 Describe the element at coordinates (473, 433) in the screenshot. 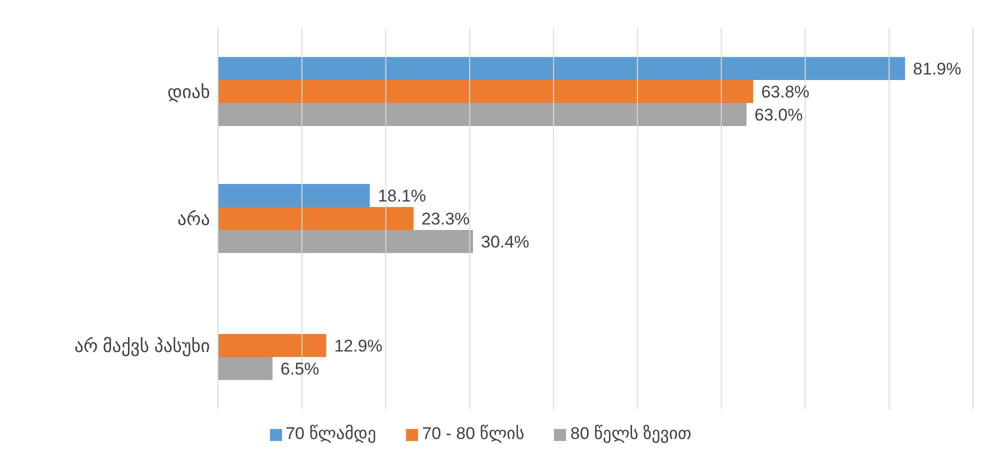

I see `legend-label: 70 - 80 წლის` at that location.